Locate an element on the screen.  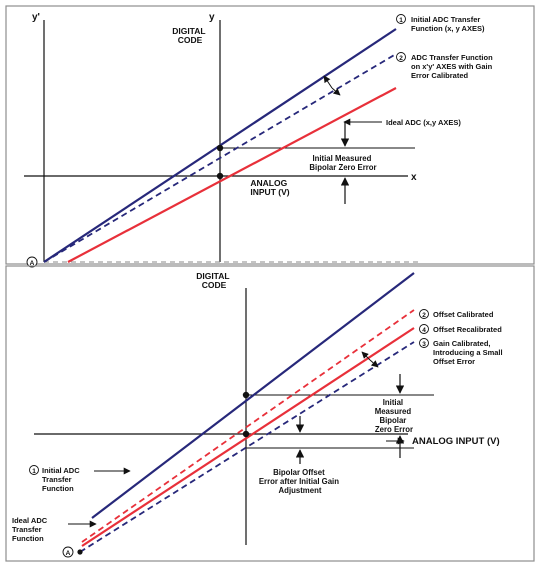
bottom-label2-number: 2 is located at coordinates (424, 315).